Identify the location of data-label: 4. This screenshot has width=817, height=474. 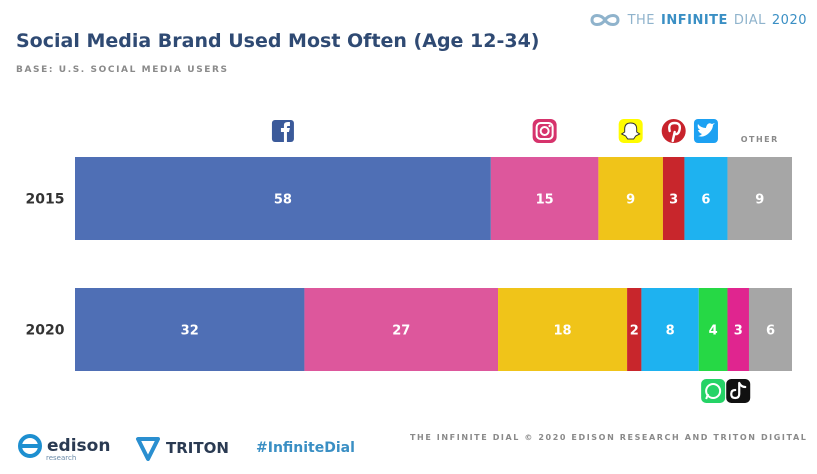
(713, 331).